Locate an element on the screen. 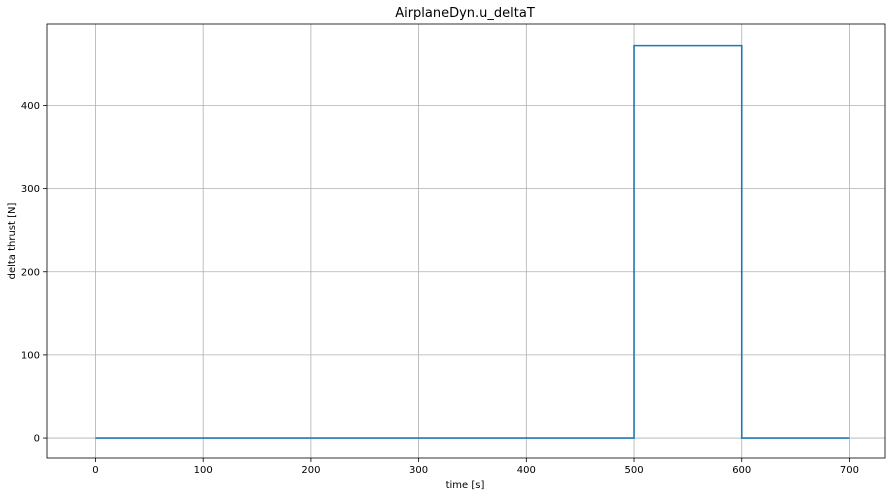 This screenshot has height=496, width=891. x-axis-ticks: 0 100 200 300 400 500 600 700 is located at coordinates (475, 467).